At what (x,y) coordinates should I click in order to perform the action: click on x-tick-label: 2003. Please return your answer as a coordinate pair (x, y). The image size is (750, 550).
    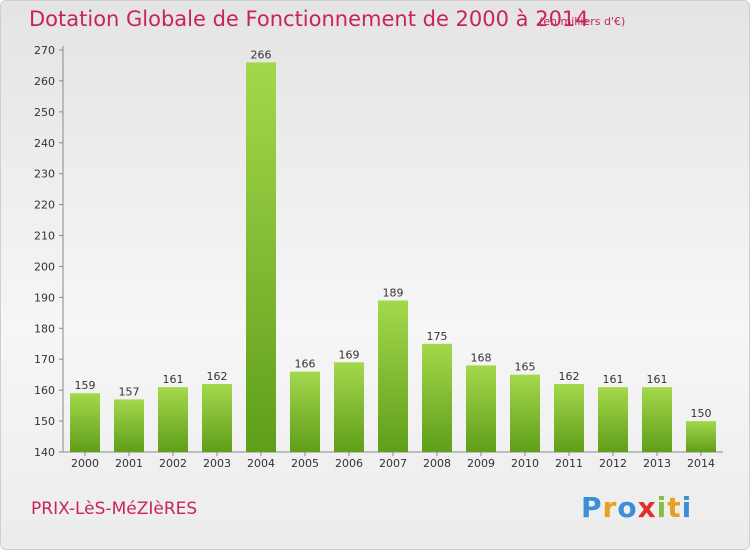
    Looking at the image, I should click on (217, 463).